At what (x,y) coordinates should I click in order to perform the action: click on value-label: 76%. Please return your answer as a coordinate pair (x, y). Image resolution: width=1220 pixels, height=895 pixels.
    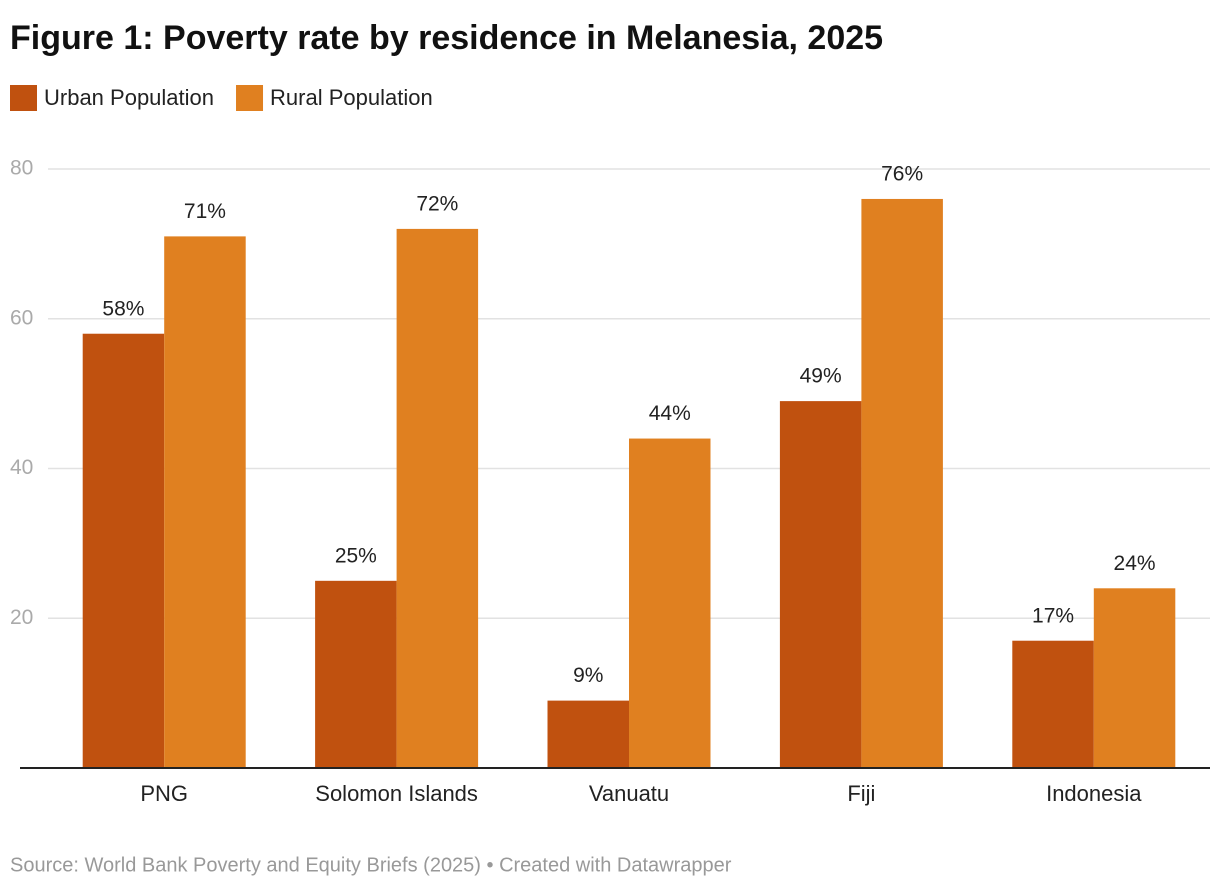
    Looking at the image, I should click on (902, 173).